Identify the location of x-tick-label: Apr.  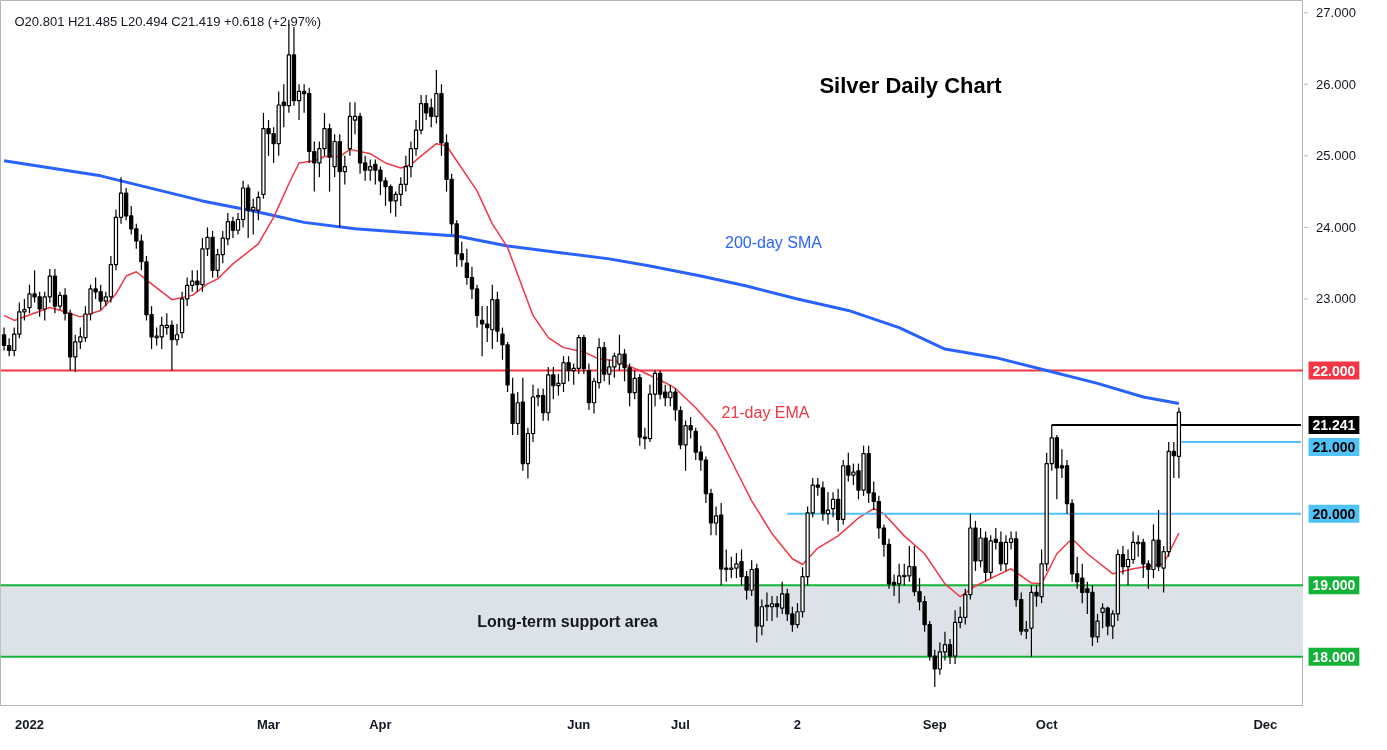
(380, 724).